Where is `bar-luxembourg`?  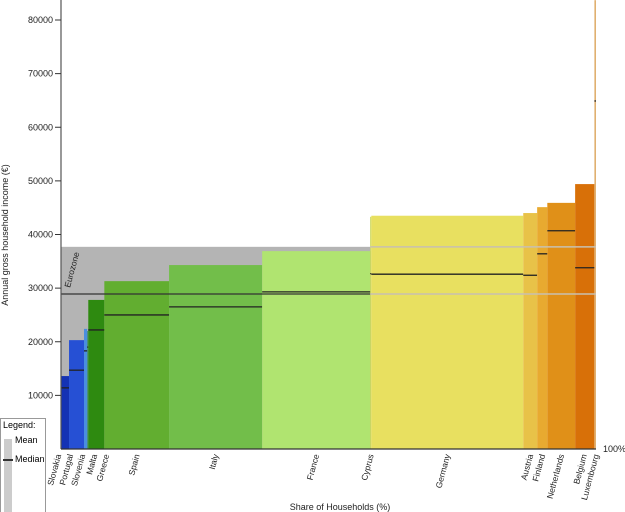 bar-luxembourg is located at coordinates (595, 224).